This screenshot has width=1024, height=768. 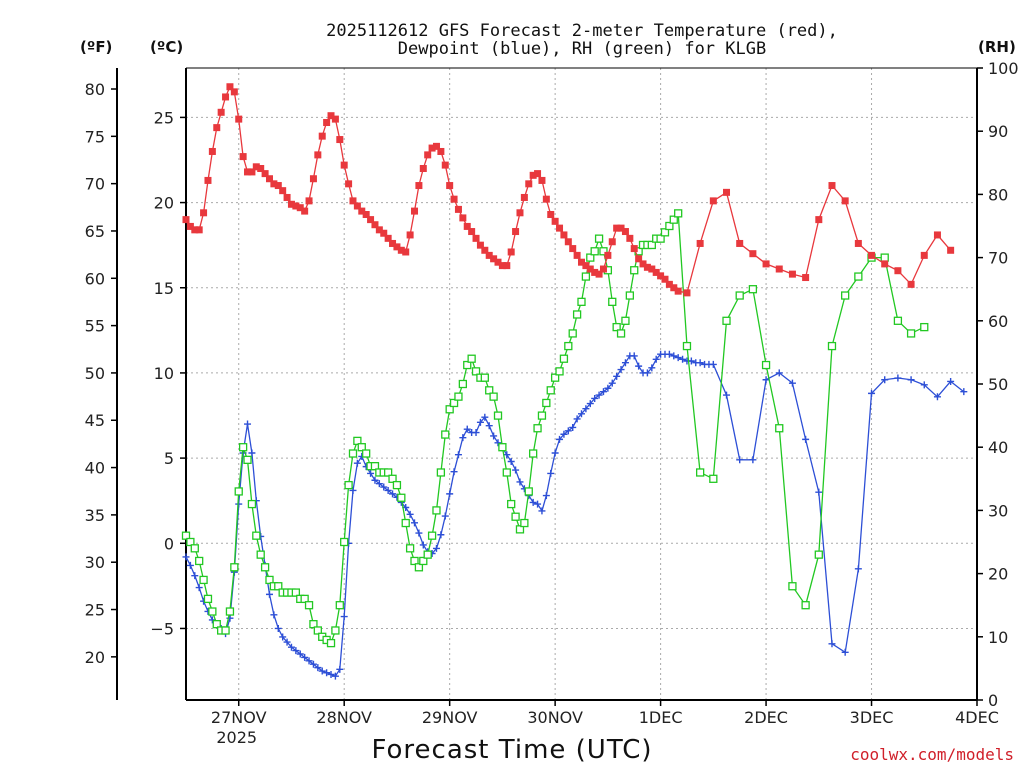 I want to click on fahrenheit-tick-label: 40, so click(x=95, y=468).